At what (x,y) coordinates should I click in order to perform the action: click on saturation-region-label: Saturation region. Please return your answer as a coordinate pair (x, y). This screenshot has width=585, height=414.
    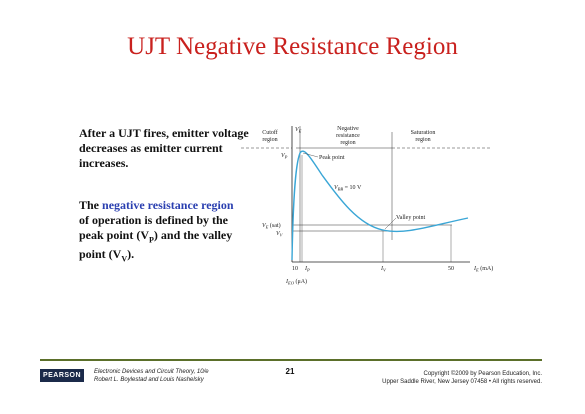
    Looking at the image, I should click on (423, 136).